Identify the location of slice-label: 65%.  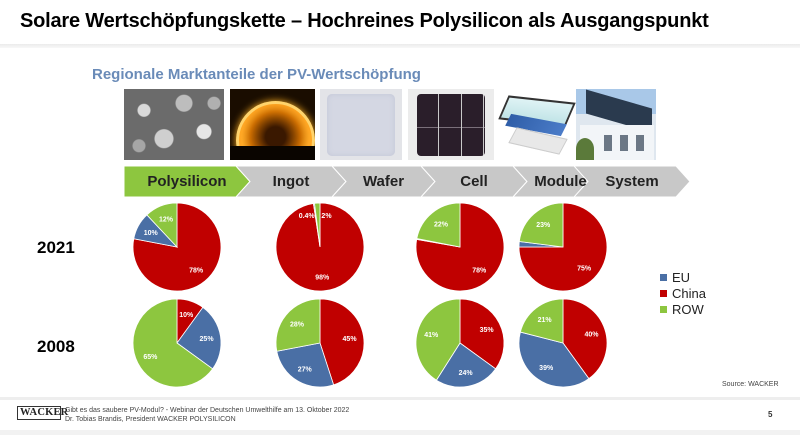
(150, 357).